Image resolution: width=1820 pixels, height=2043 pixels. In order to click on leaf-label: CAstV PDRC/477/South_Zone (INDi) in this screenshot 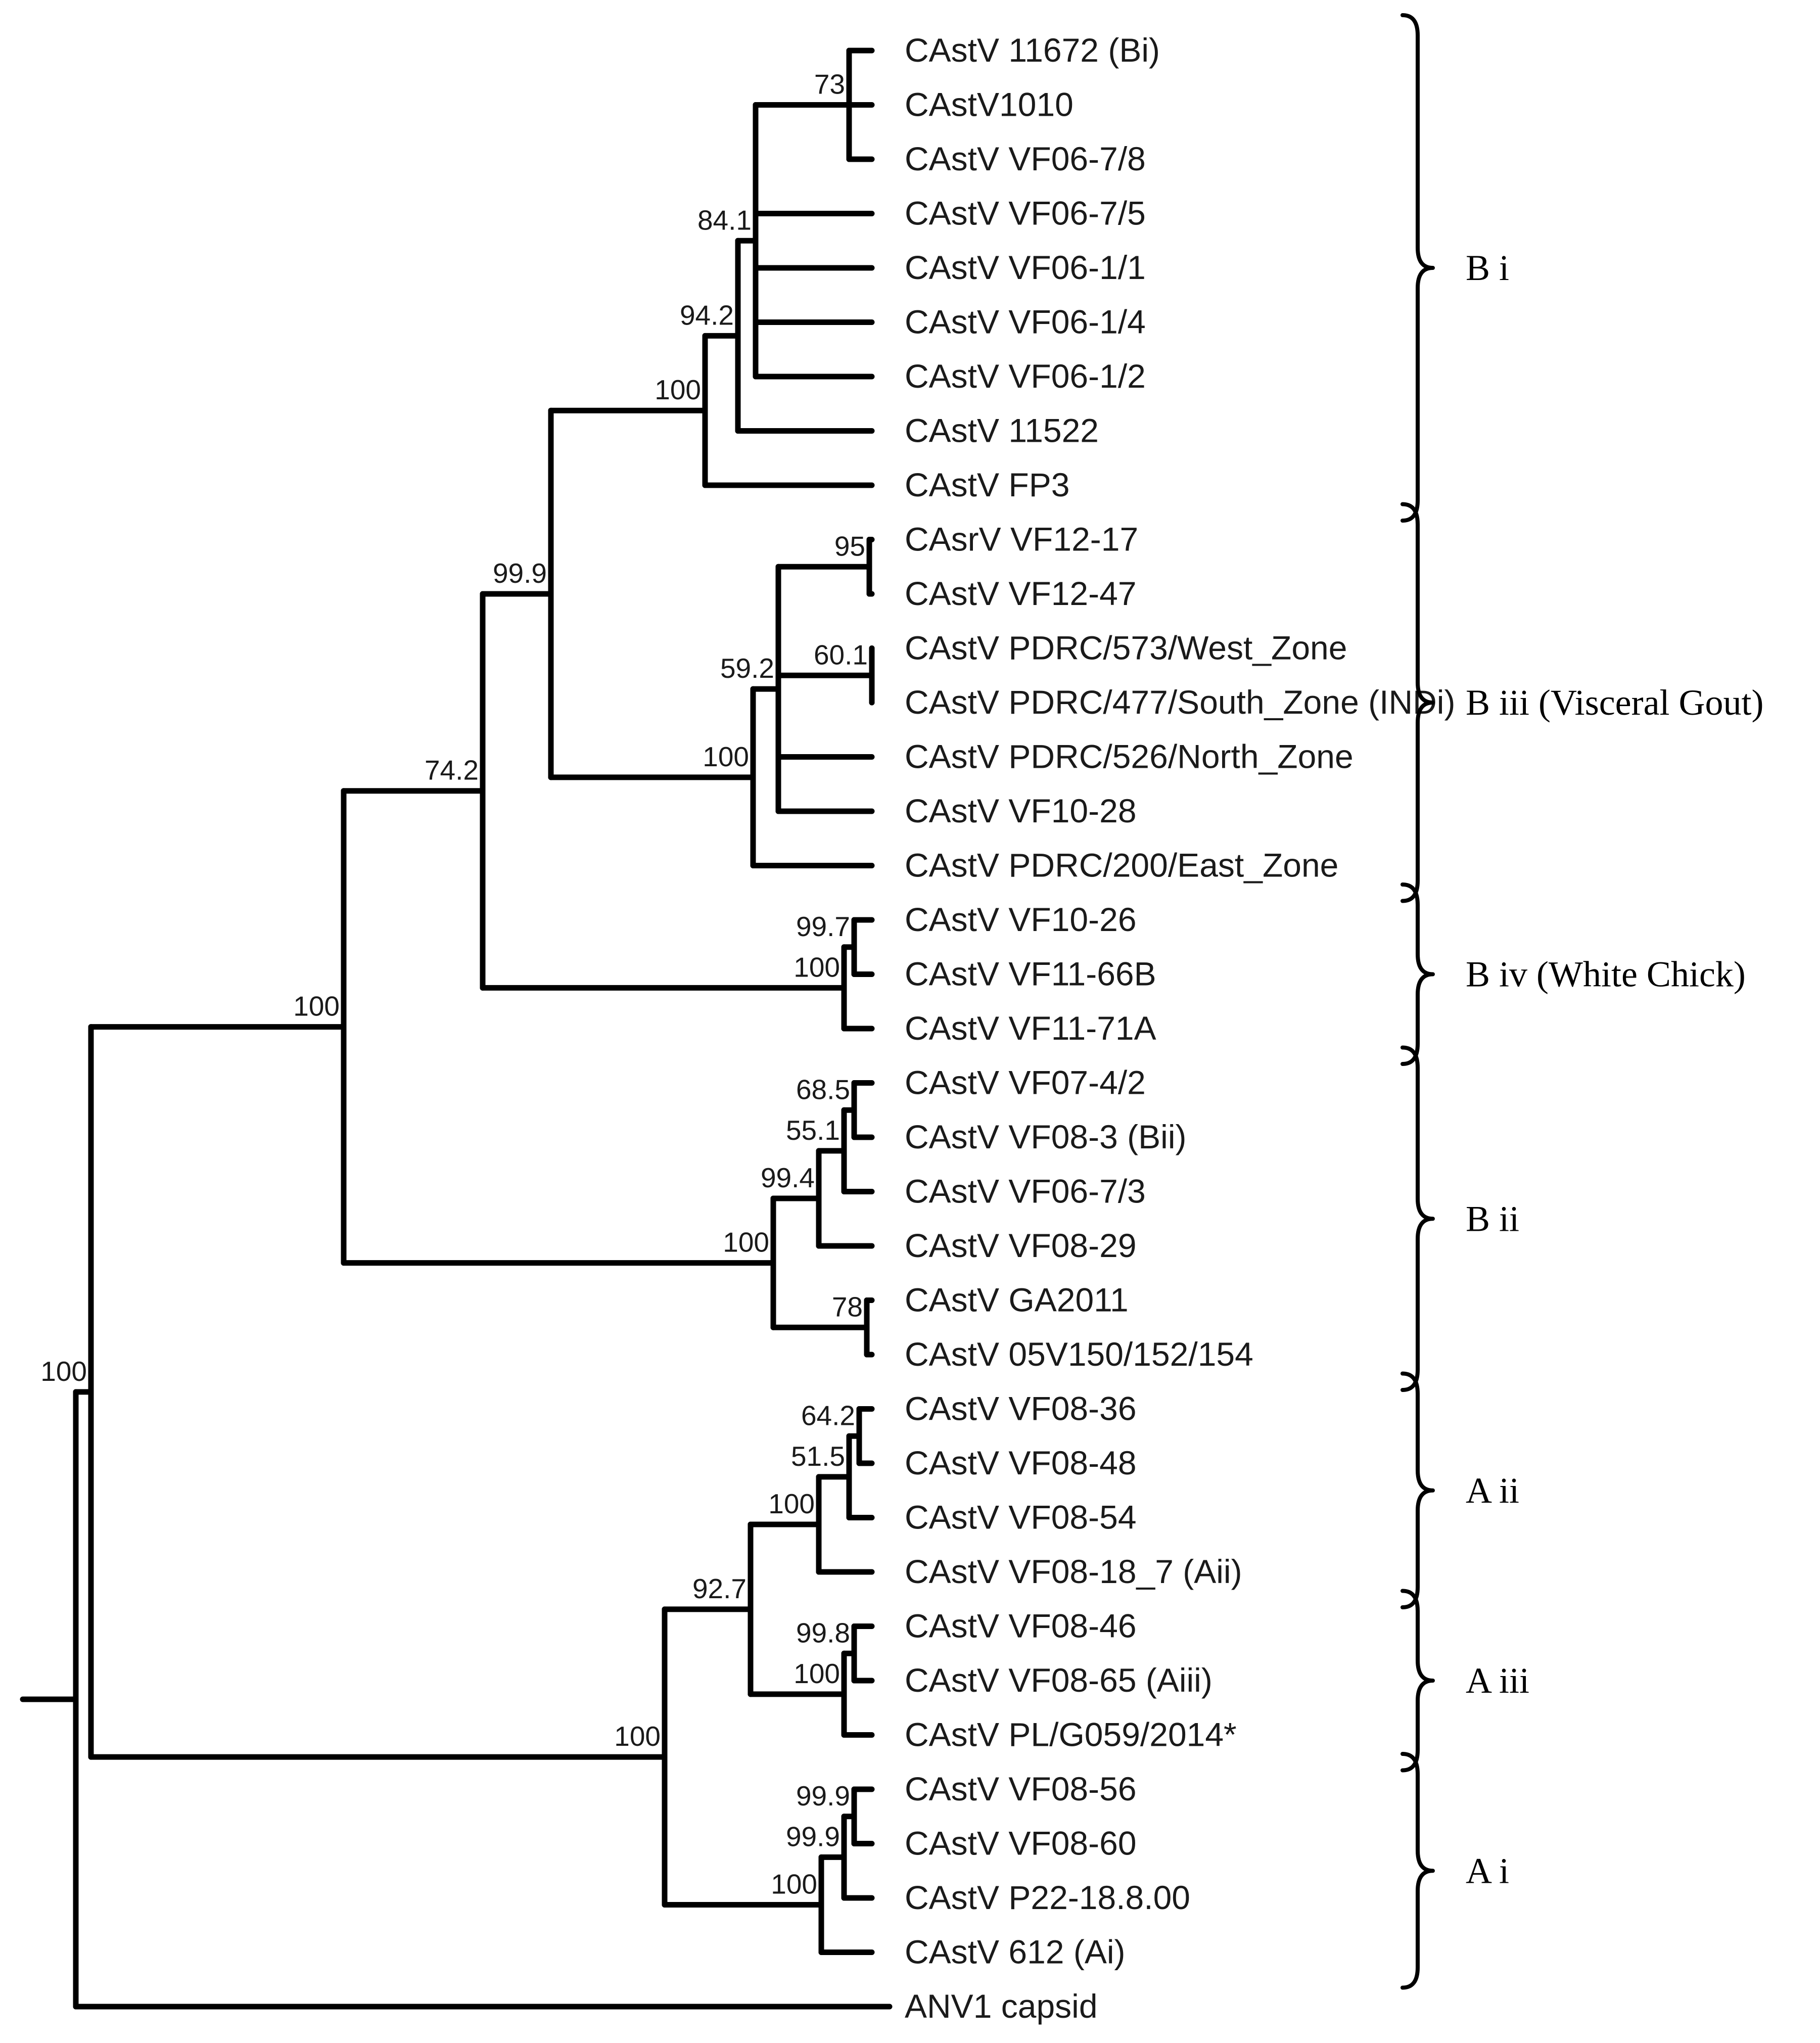, I will do `click(1180, 702)`.